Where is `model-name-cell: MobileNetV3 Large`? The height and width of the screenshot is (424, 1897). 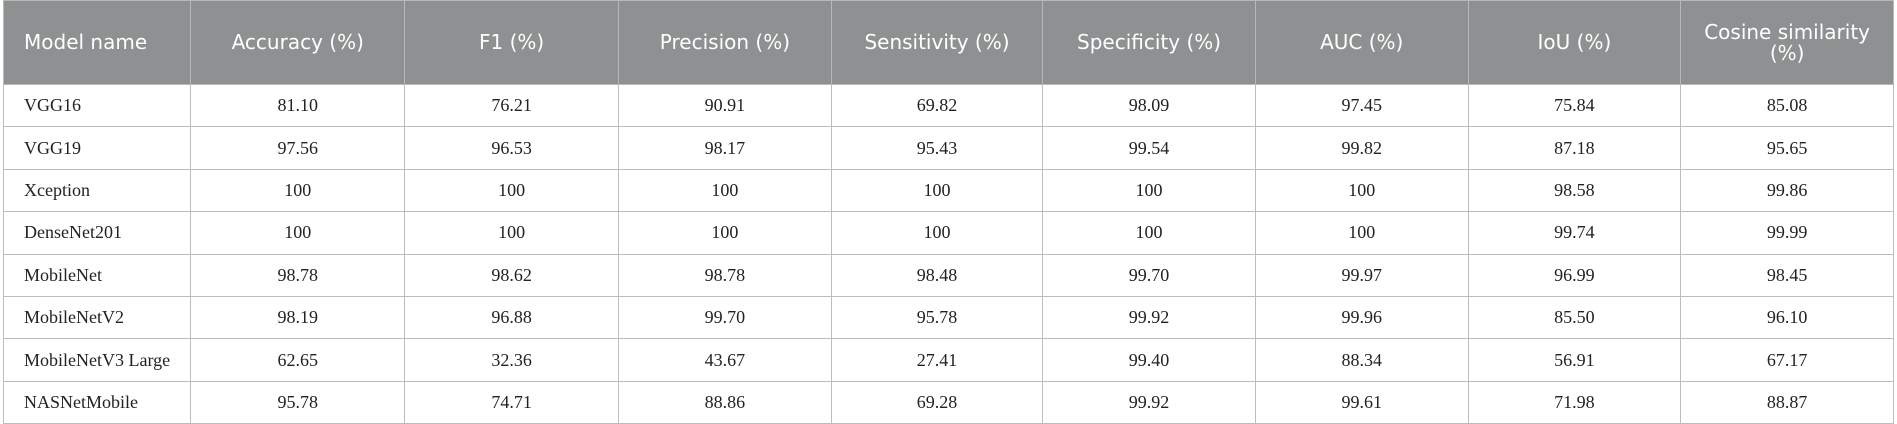 model-name-cell: MobileNetV3 Large is located at coordinates (97, 360).